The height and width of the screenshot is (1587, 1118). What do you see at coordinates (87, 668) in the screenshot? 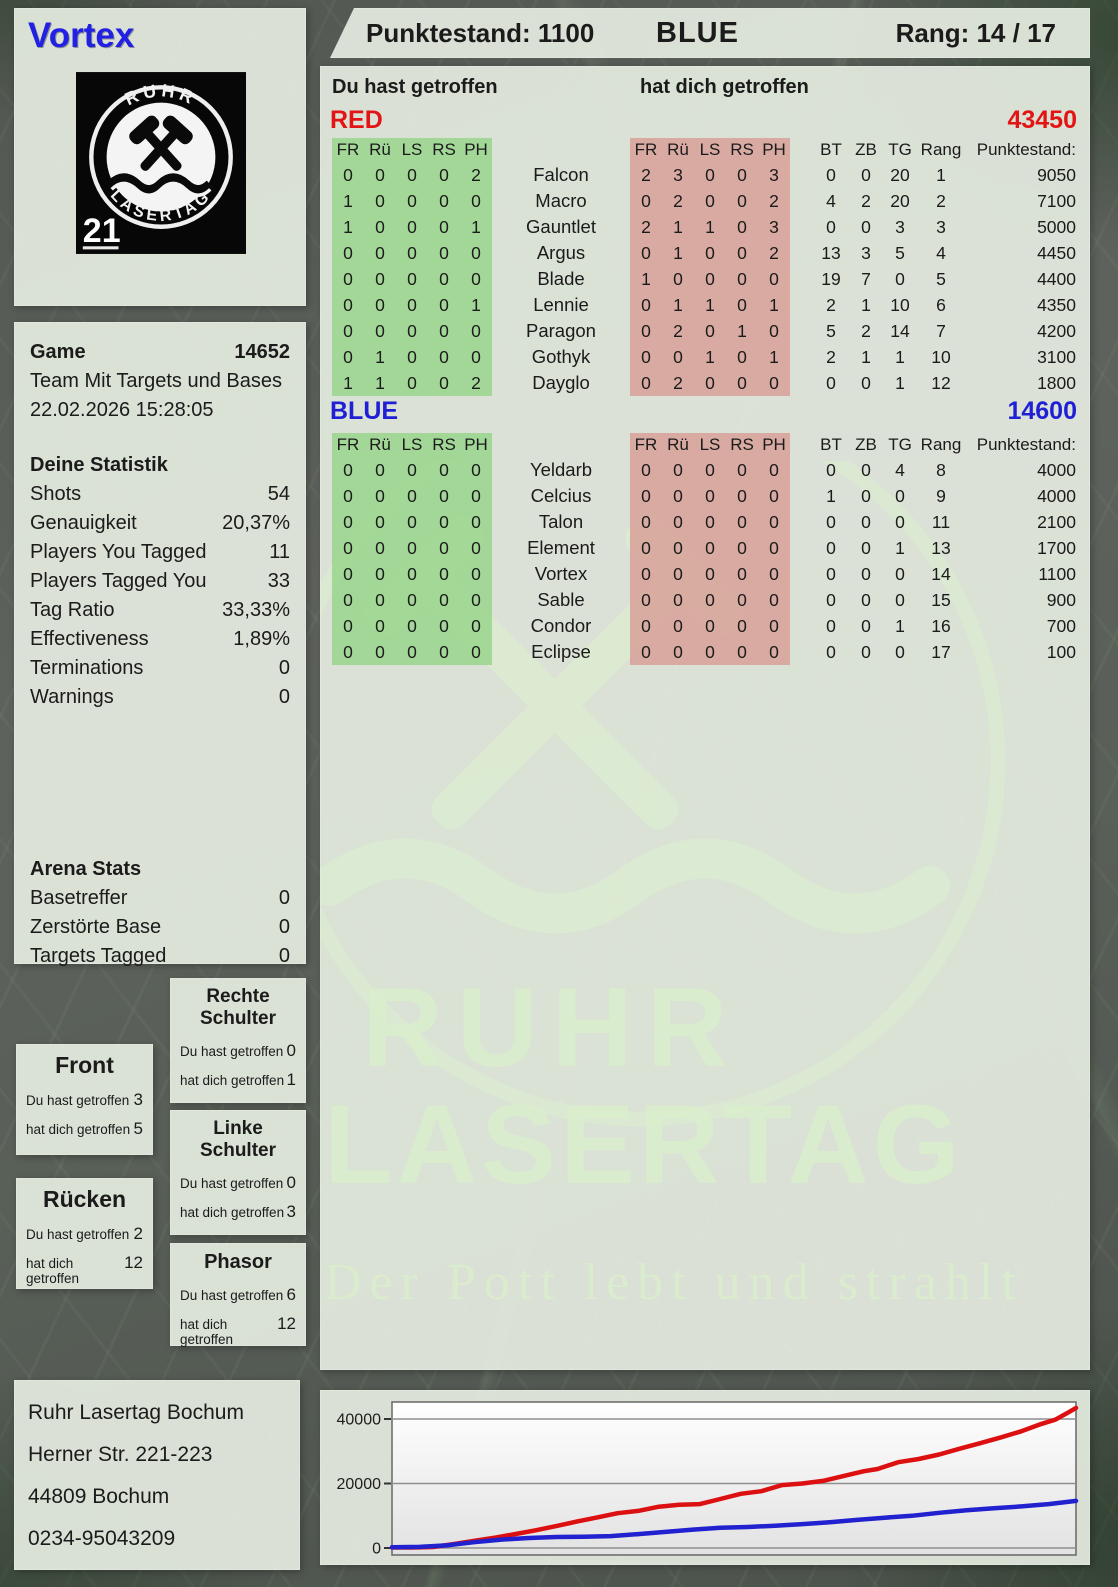
I see `stat-label: Terminations` at bounding box center [87, 668].